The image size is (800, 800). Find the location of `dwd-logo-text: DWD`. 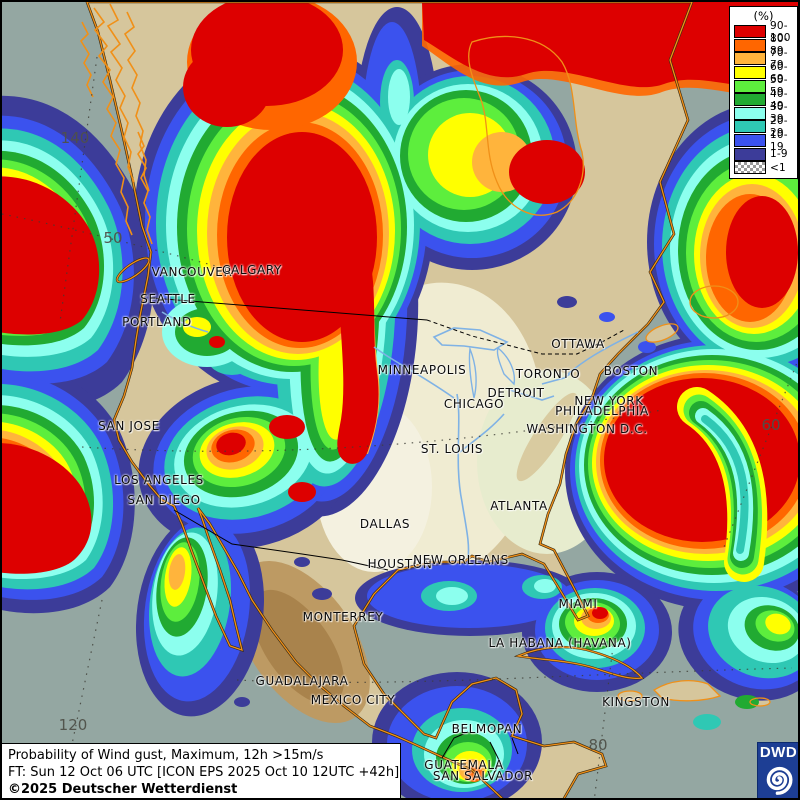

dwd-logo-text: DWD is located at coordinates (778, 752).